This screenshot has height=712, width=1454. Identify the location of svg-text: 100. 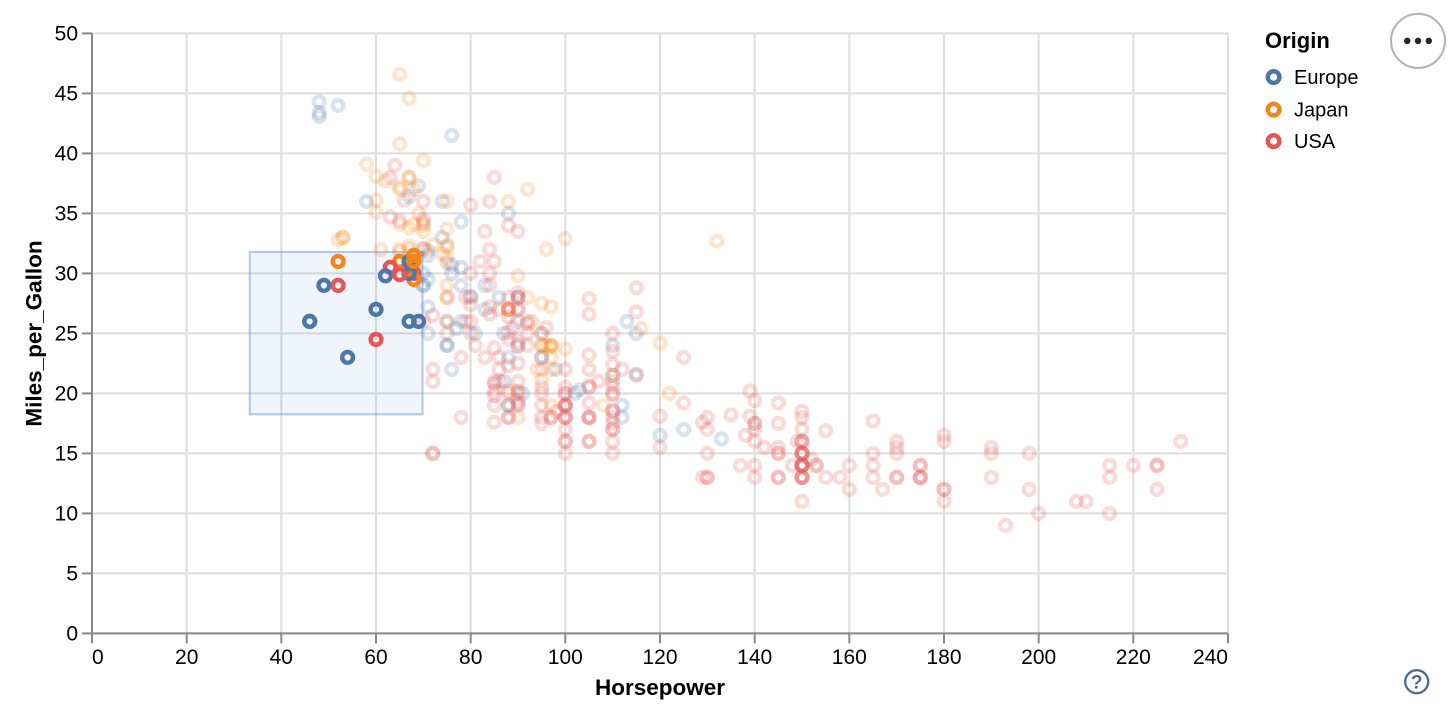
(565, 657).